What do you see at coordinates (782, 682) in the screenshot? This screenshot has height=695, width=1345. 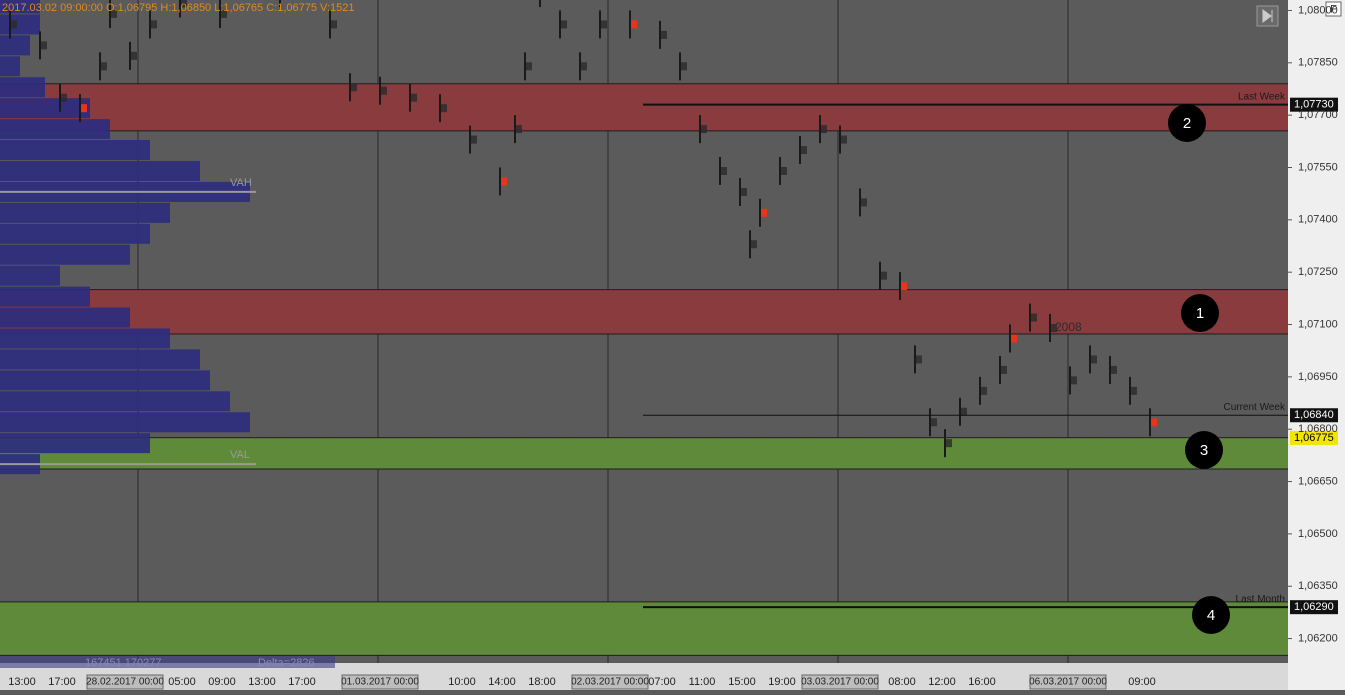 I see `time-label: 19:00` at bounding box center [782, 682].